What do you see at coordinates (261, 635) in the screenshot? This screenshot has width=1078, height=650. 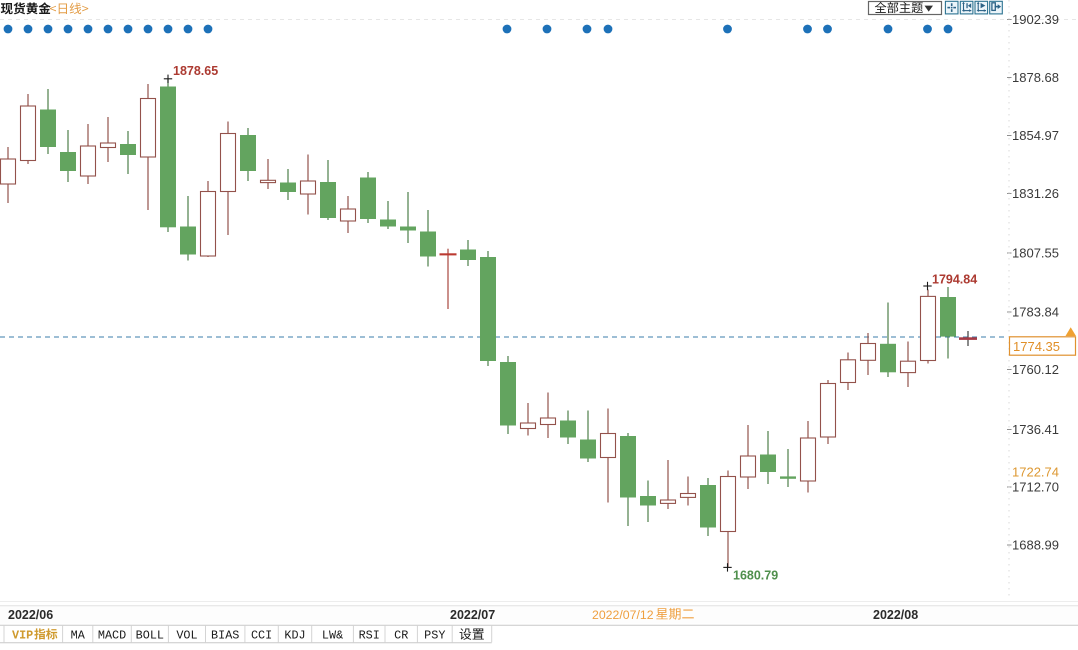 I see `svg-text: CCI` at bounding box center [261, 635].